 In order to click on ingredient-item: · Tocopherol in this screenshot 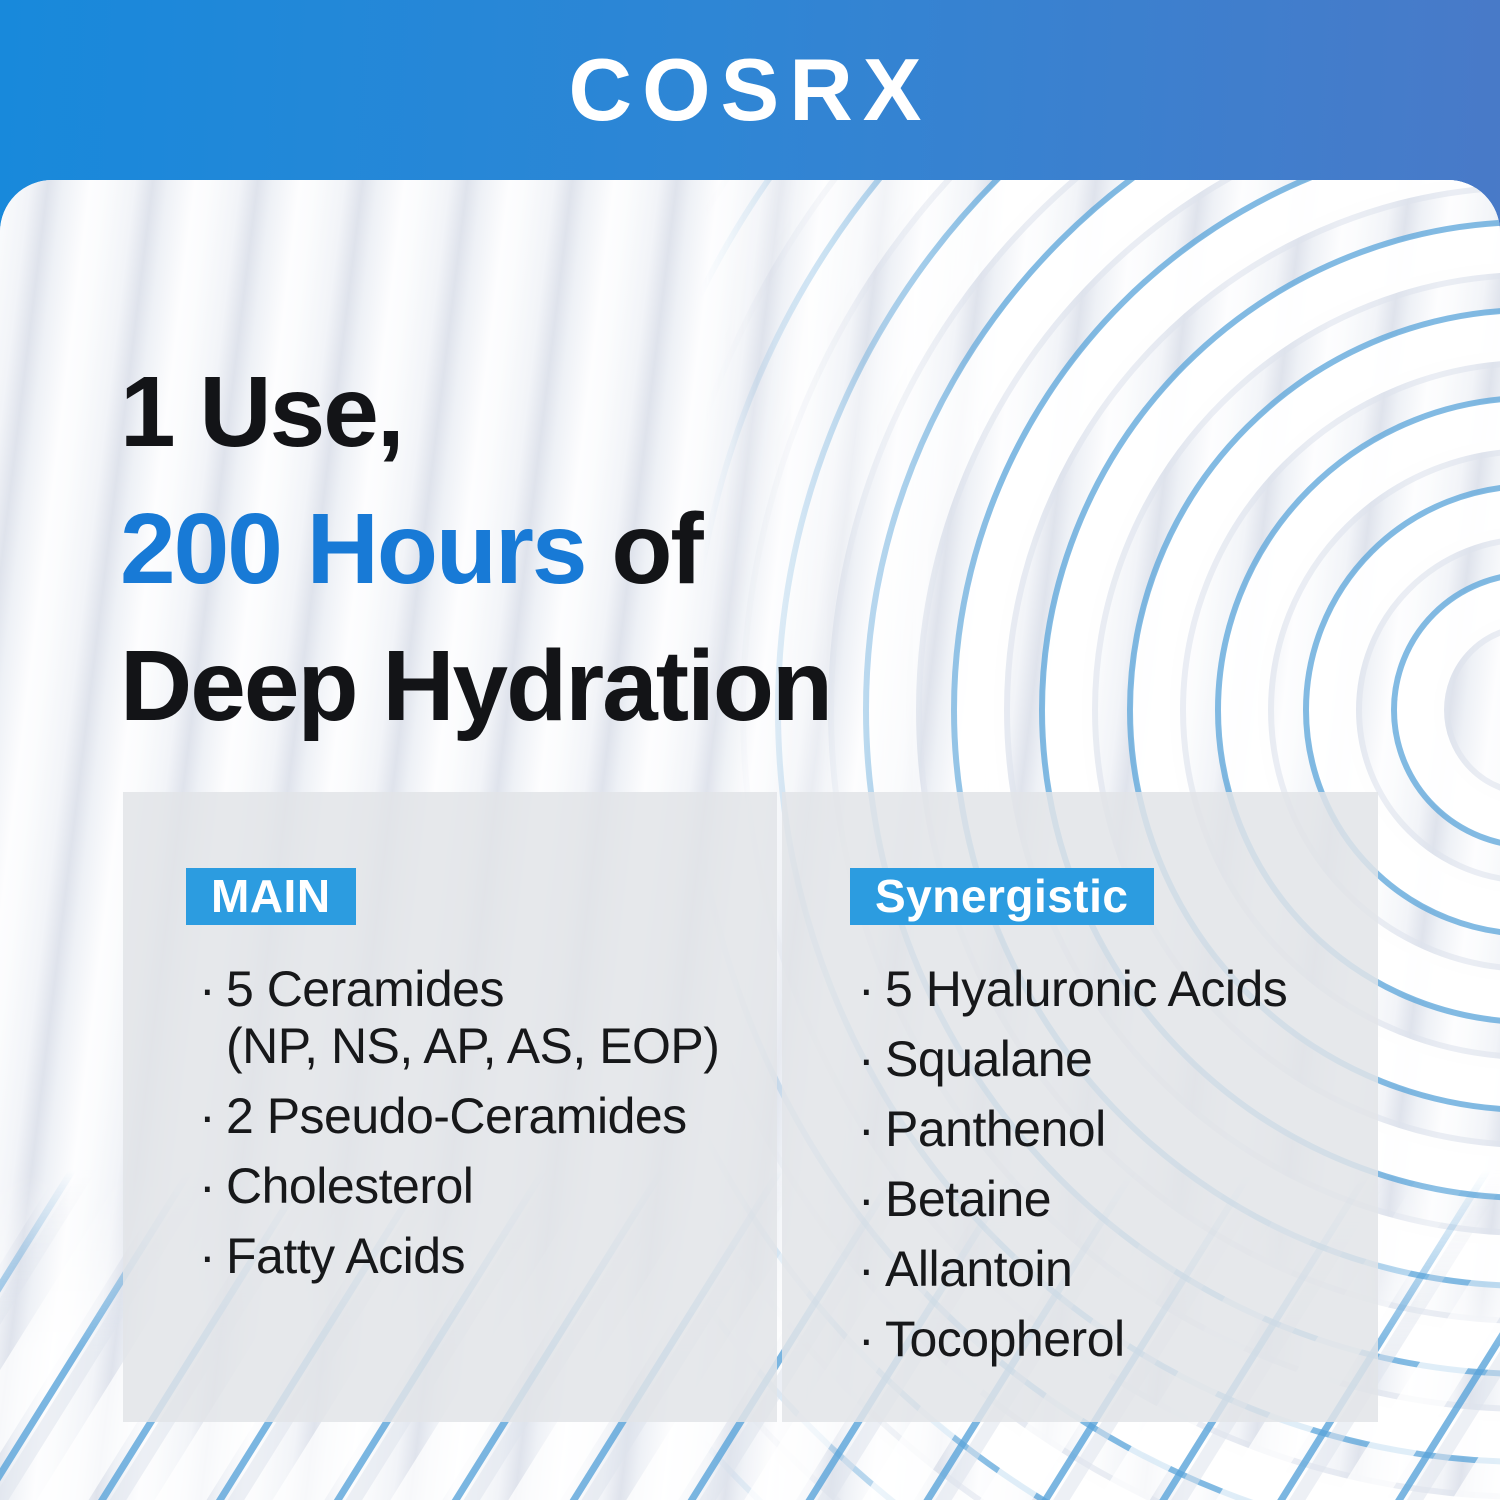, I will do `click(1118, 1339)`.